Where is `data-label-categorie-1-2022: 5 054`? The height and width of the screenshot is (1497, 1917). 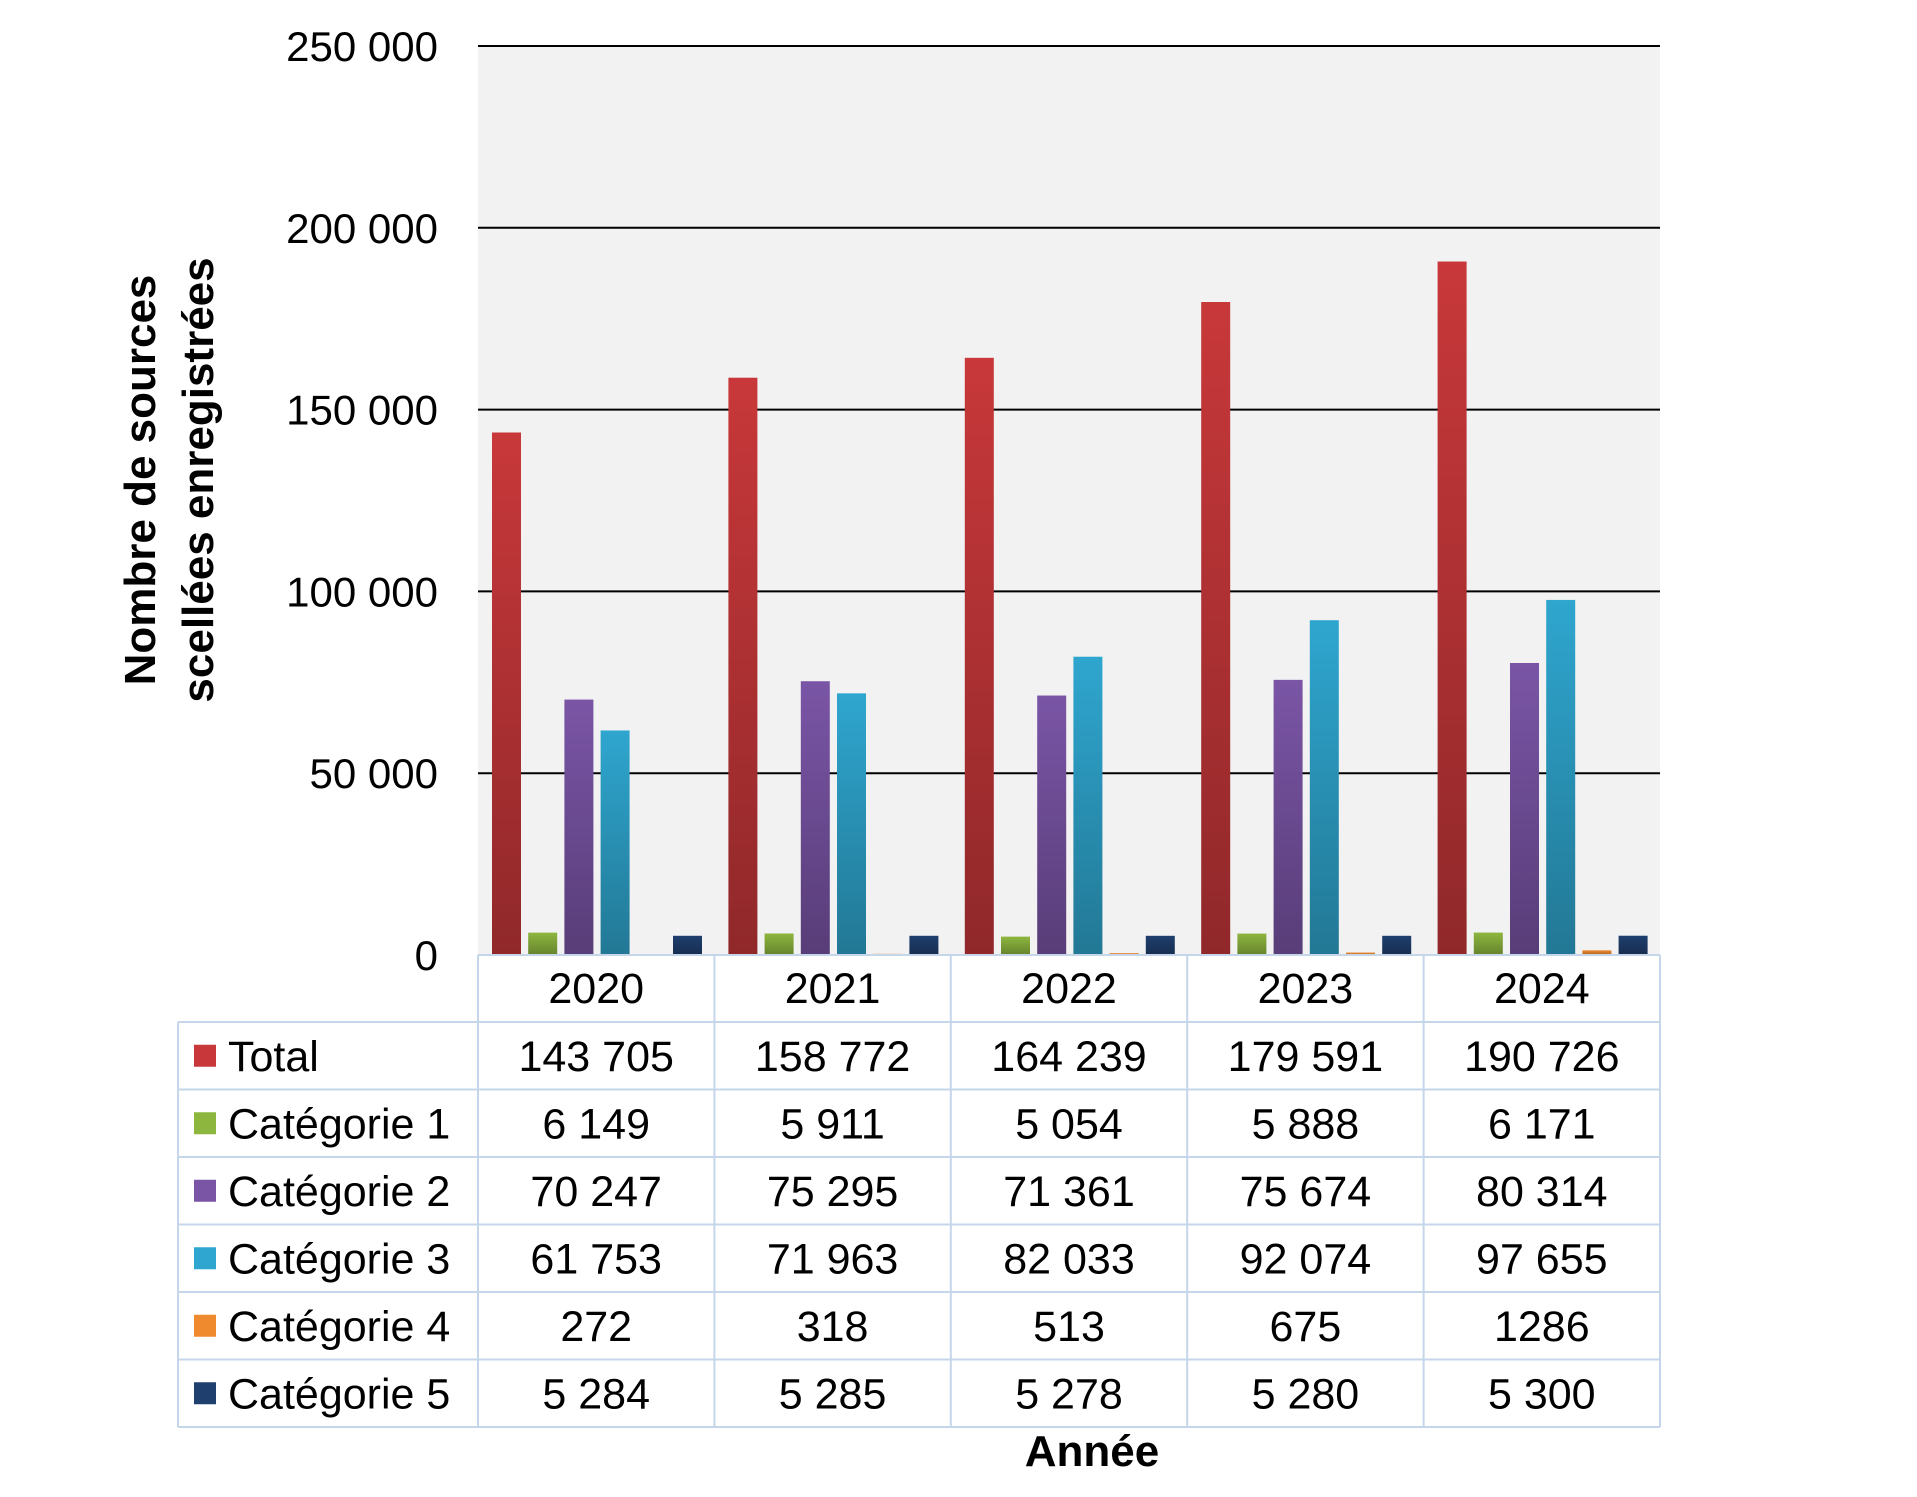 data-label-categorie-1-2022: 5 054 is located at coordinates (1069, 1124).